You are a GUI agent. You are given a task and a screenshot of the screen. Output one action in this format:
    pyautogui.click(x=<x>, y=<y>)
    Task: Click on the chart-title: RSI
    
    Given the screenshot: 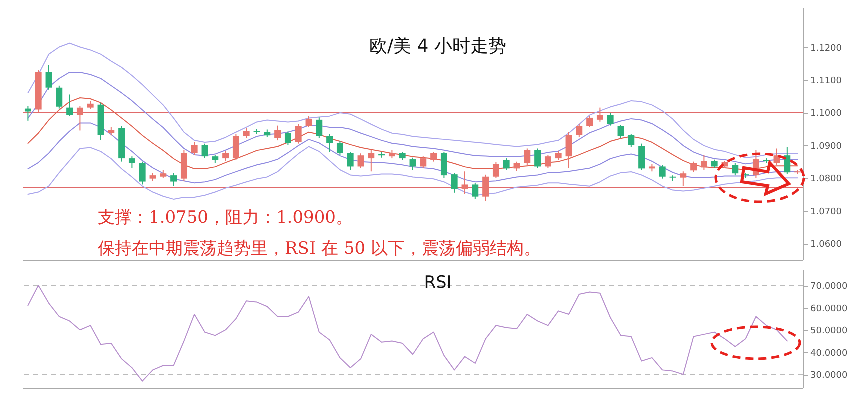 What is the action you would take?
    pyautogui.click(x=438, y=283)
    